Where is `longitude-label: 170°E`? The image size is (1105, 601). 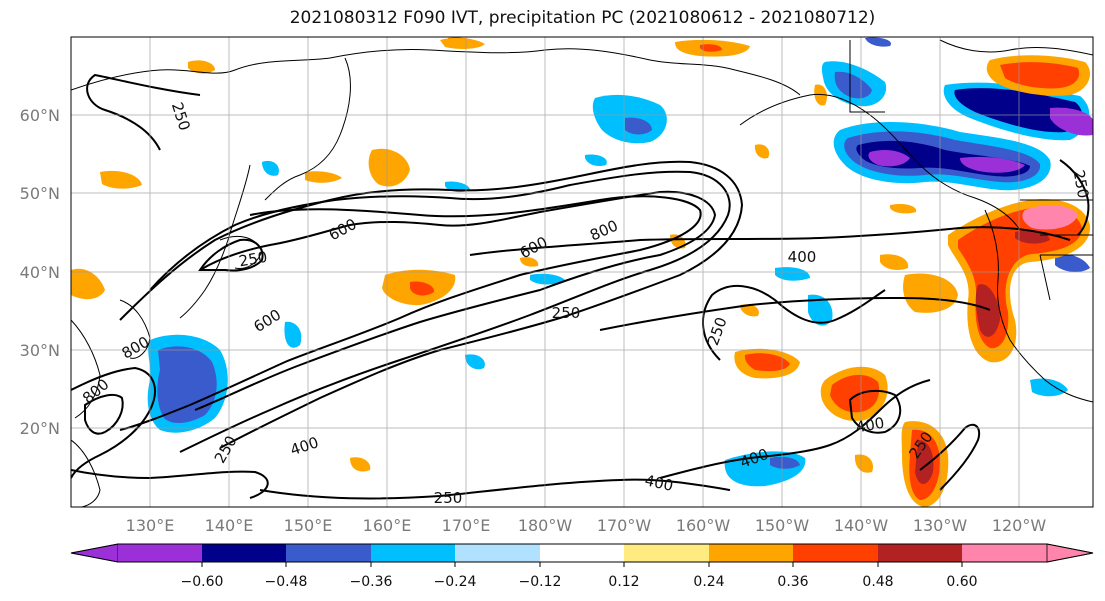 longitude-label: 170°E is located at coordinates (466, 525).